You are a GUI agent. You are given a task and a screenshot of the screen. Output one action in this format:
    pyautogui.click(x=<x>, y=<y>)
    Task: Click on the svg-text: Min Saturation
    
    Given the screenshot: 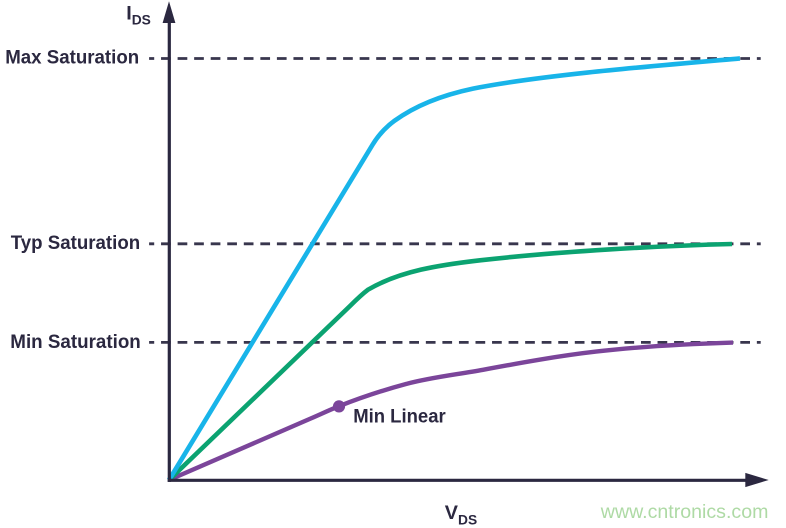 What is the action you would take?
    pyautogui.click(x=75, y=342)
    